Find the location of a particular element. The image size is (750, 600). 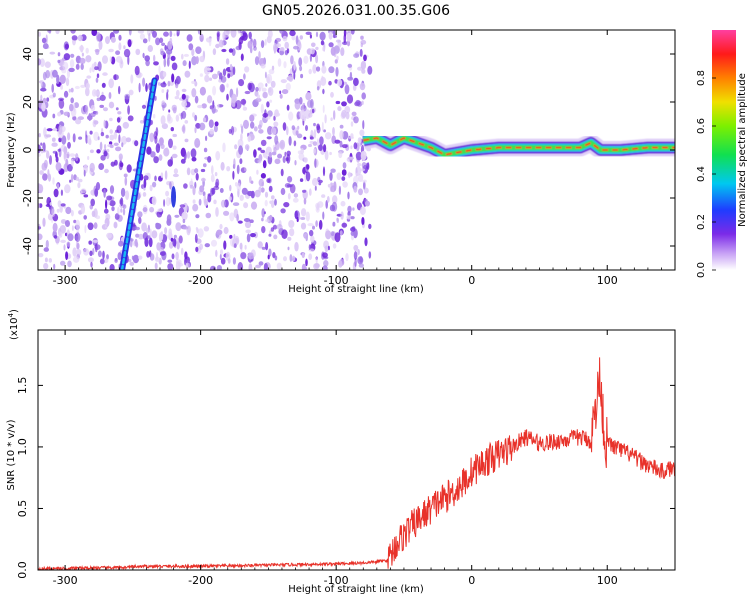

colorbar-label: Normalized spectral amplitude is located at coordinates (742, 150).